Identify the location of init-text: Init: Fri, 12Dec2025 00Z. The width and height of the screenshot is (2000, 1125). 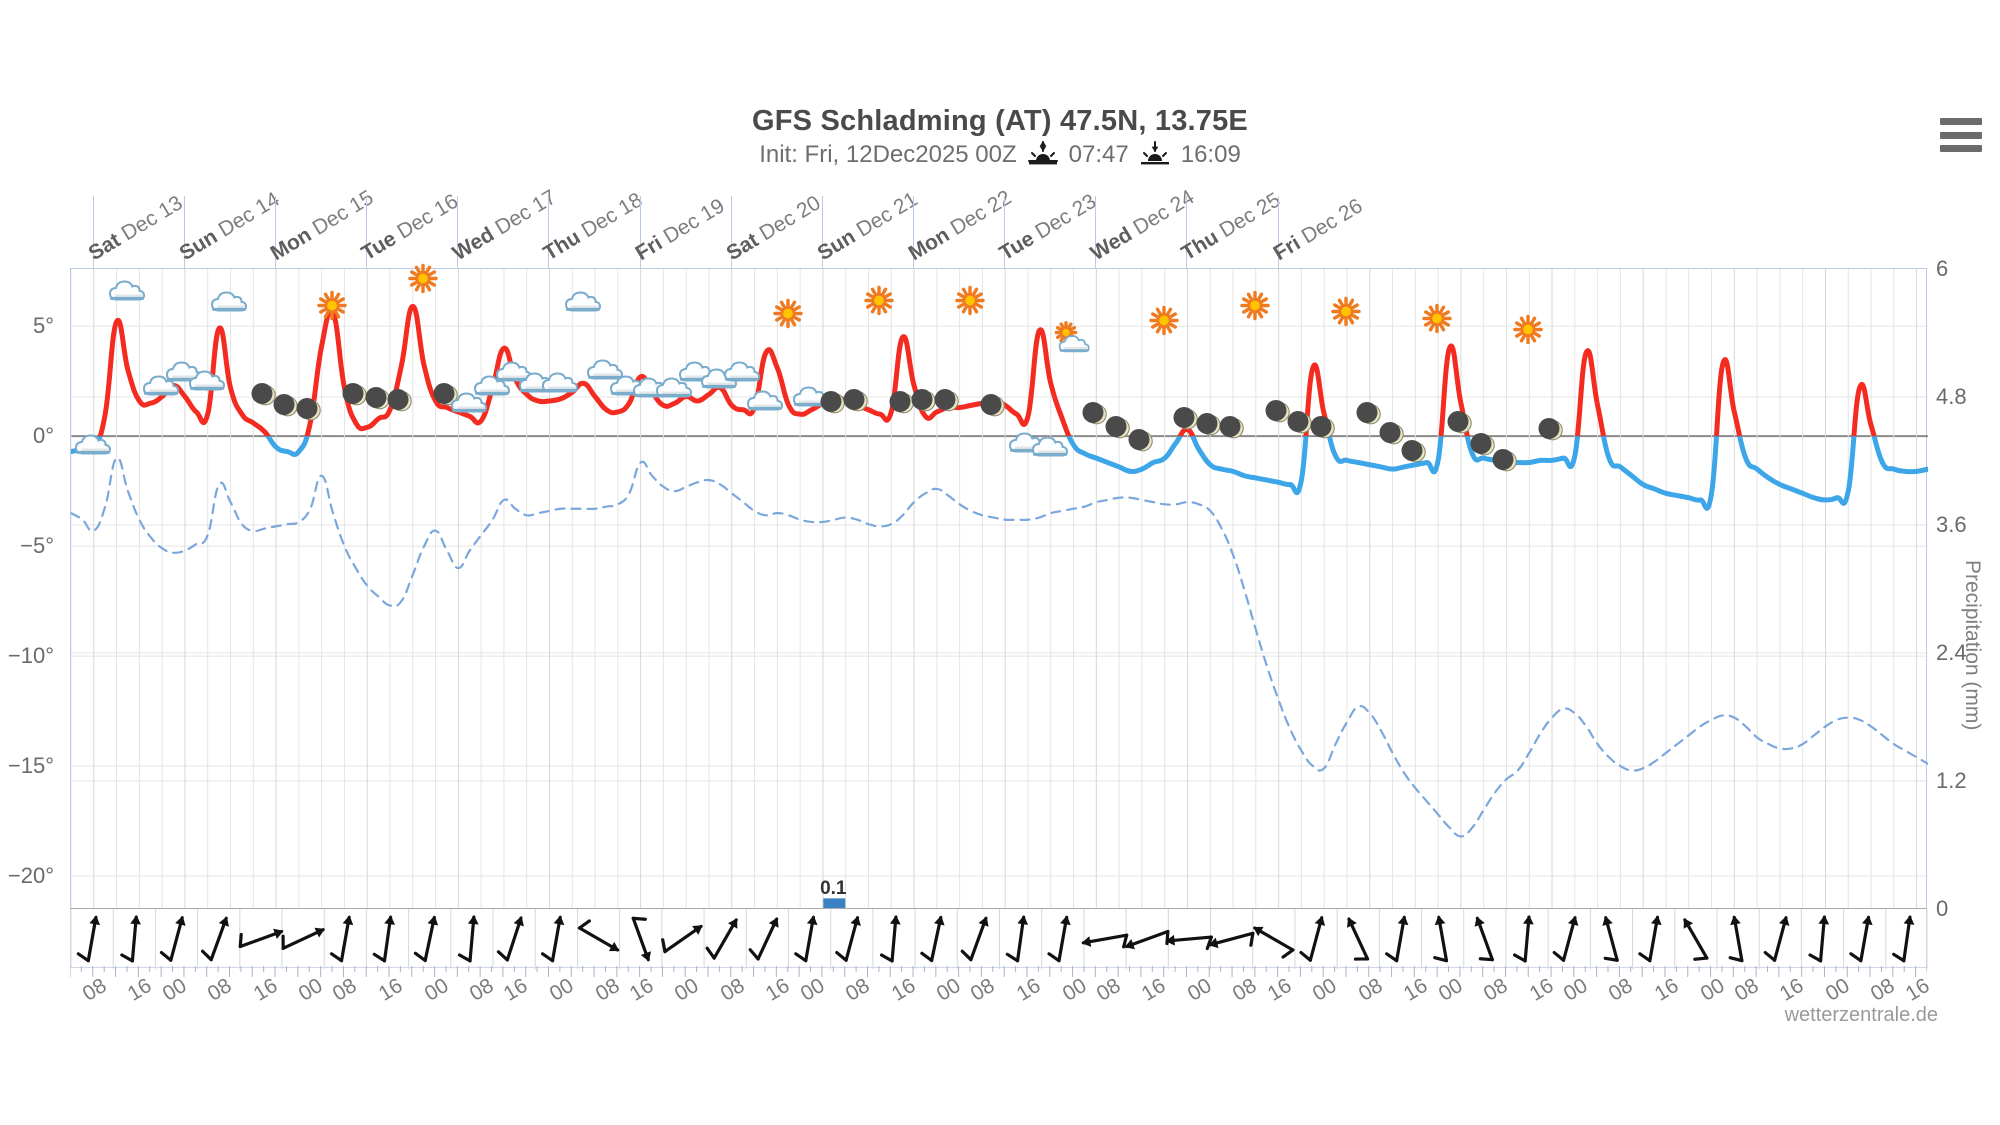
(888, 154).